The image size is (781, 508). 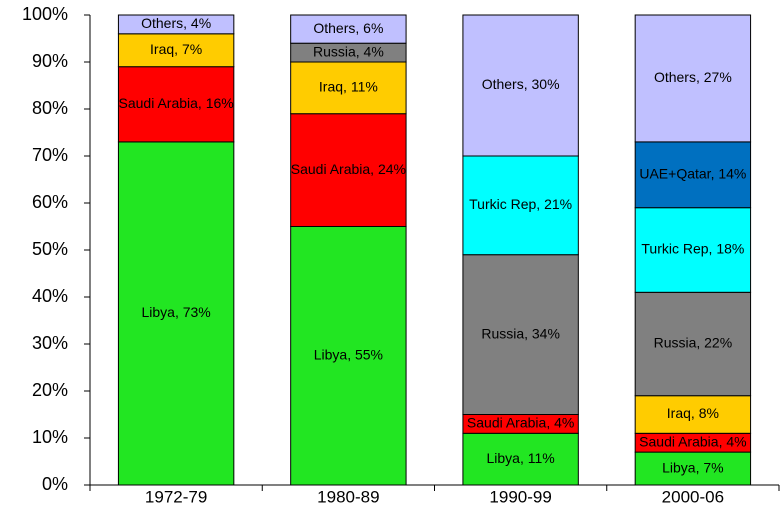 I want to click on data-label: Libya, 7%, so click(x=692, y=467).